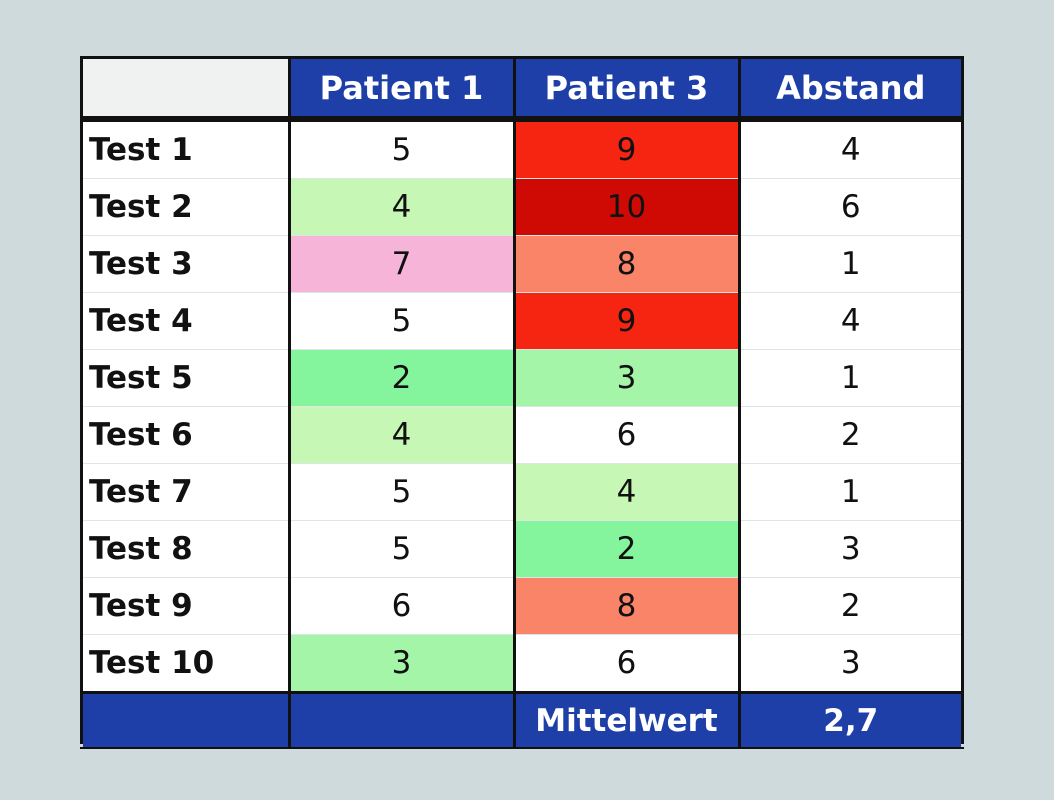  What do you see at coordinates (849, 89) in the screenshot?
I see `column-header-abstand: Abstand` at bounding box center [849, 89].